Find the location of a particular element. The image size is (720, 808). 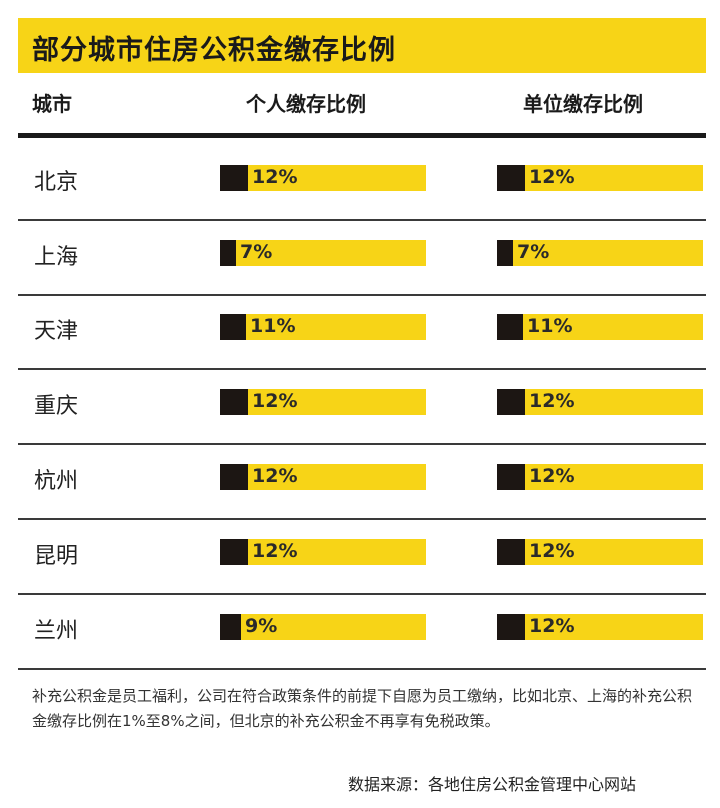

city-label: 重庆 is located at coordinates (56, 406).